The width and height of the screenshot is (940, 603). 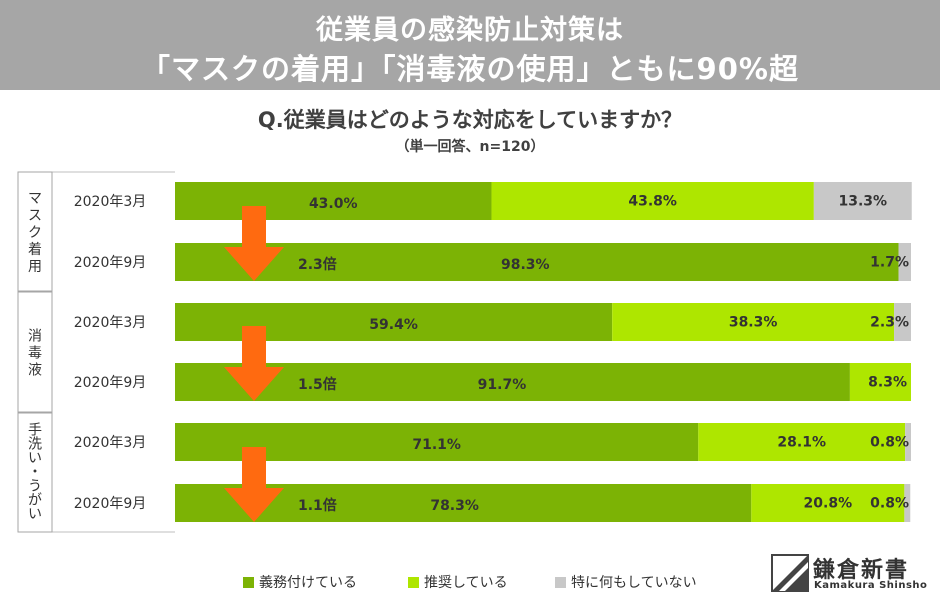 I want to click on group-label-char: 用, so click(x=35, y=267).